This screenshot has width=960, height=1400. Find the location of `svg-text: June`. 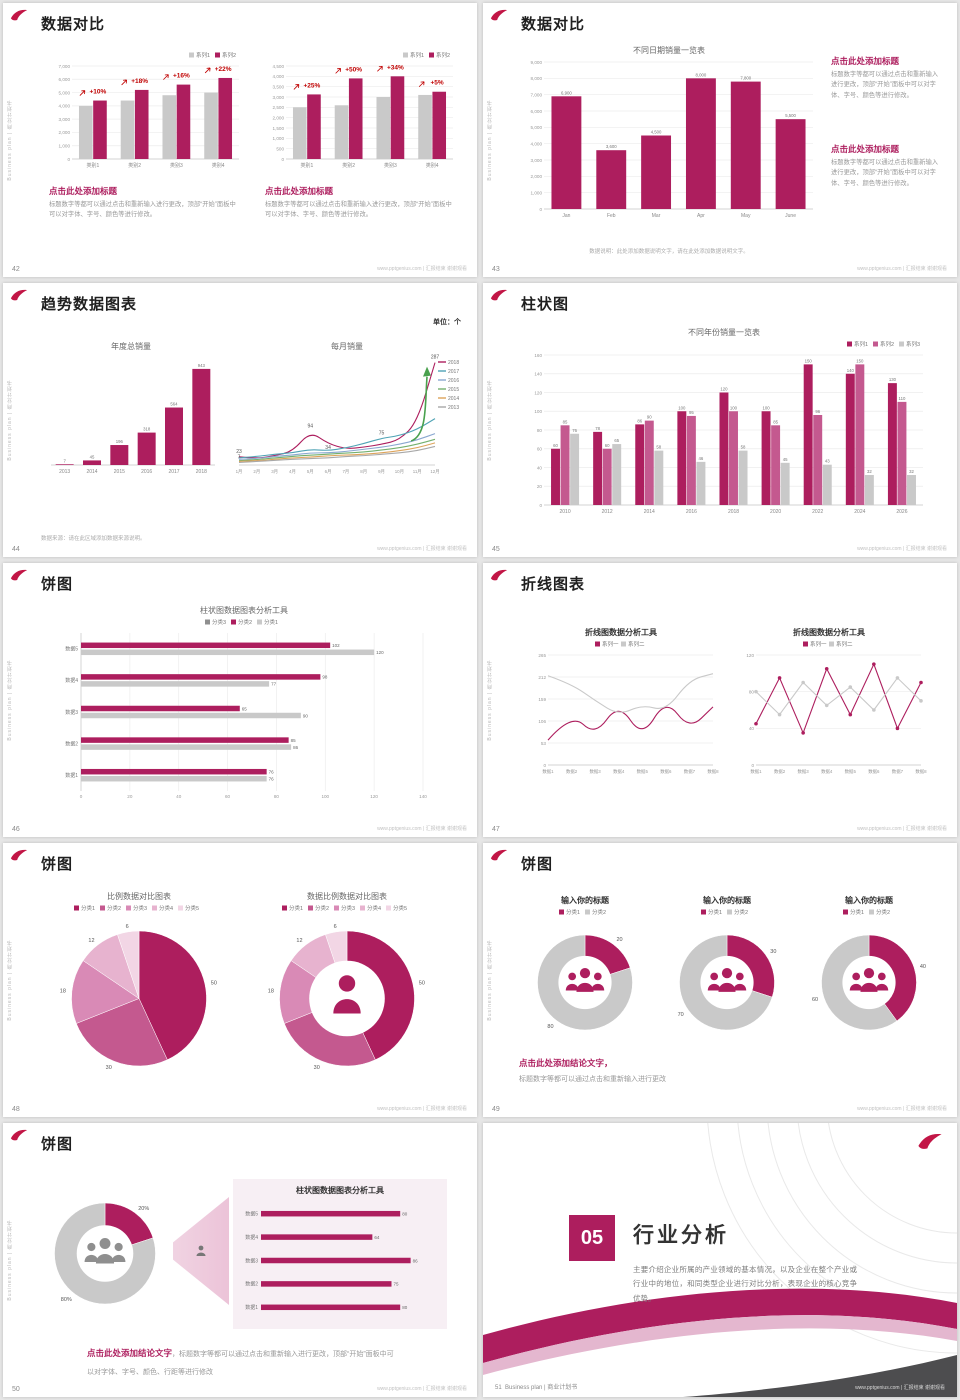

svg-text: June is located at coordinates (790, 216).